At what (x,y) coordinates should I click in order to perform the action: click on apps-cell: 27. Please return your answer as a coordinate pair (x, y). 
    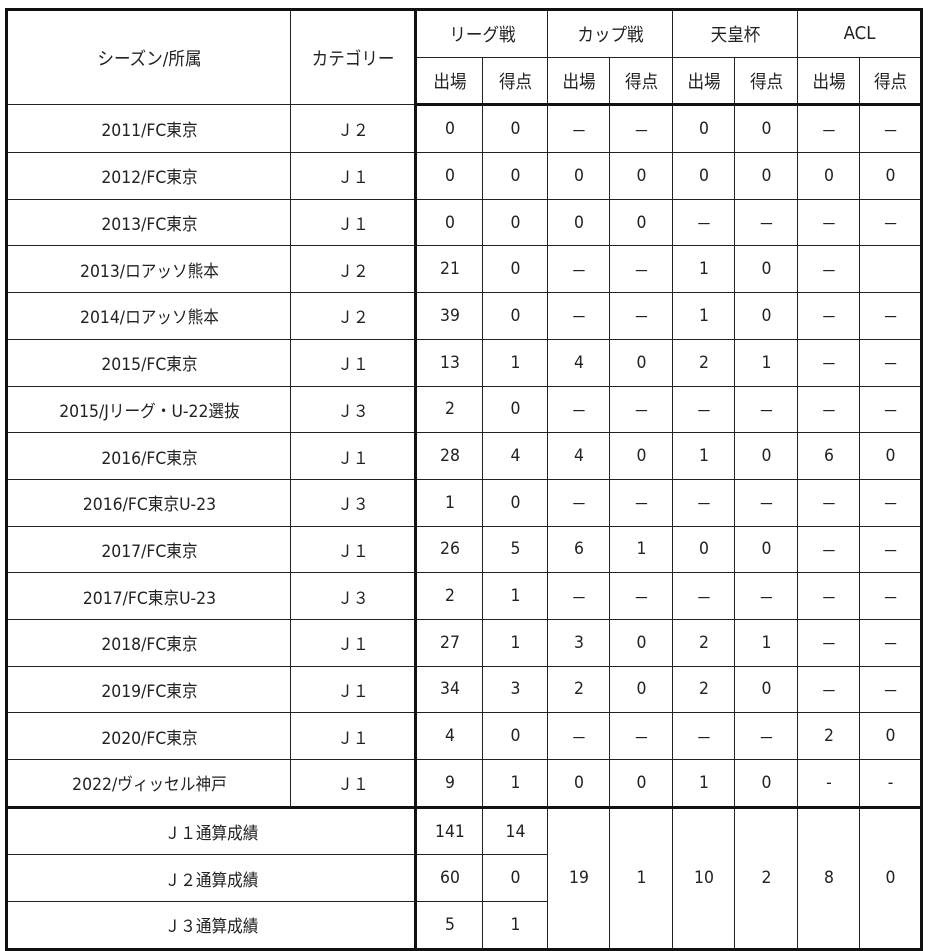
    Looking at the image, I should click on (449, 642).